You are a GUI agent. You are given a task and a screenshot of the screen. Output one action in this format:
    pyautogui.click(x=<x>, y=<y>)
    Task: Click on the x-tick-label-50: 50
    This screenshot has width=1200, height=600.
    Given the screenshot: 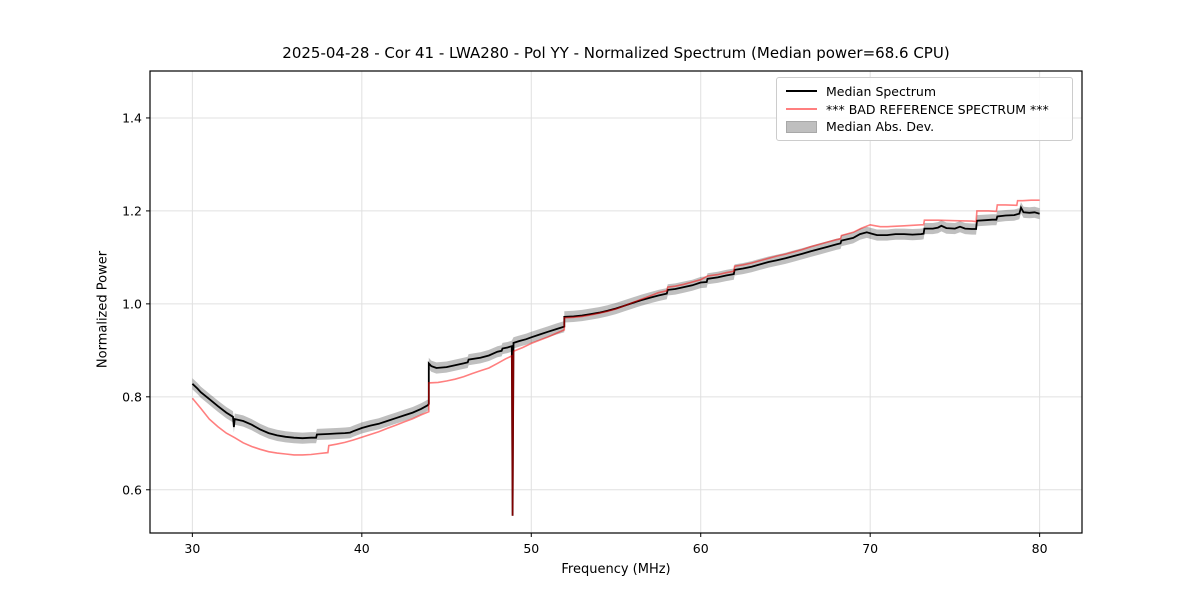 What is the action you would take?
    pyautogui.click(x=531, y=548)
    